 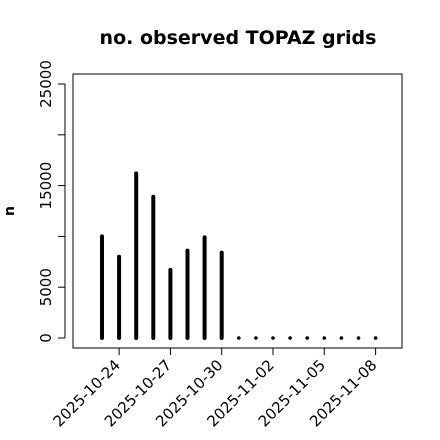 I want to click on y-axis-label: n, so click(x=10, y=211).